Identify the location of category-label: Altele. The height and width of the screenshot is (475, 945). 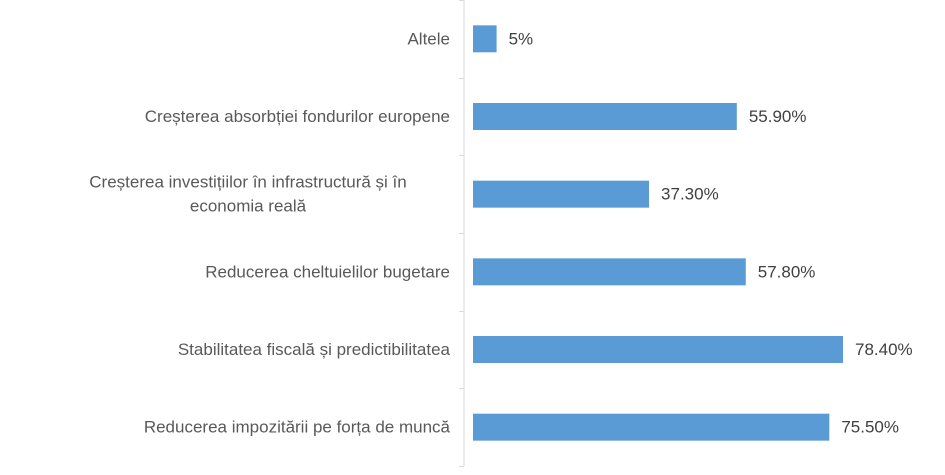
(428, 38).